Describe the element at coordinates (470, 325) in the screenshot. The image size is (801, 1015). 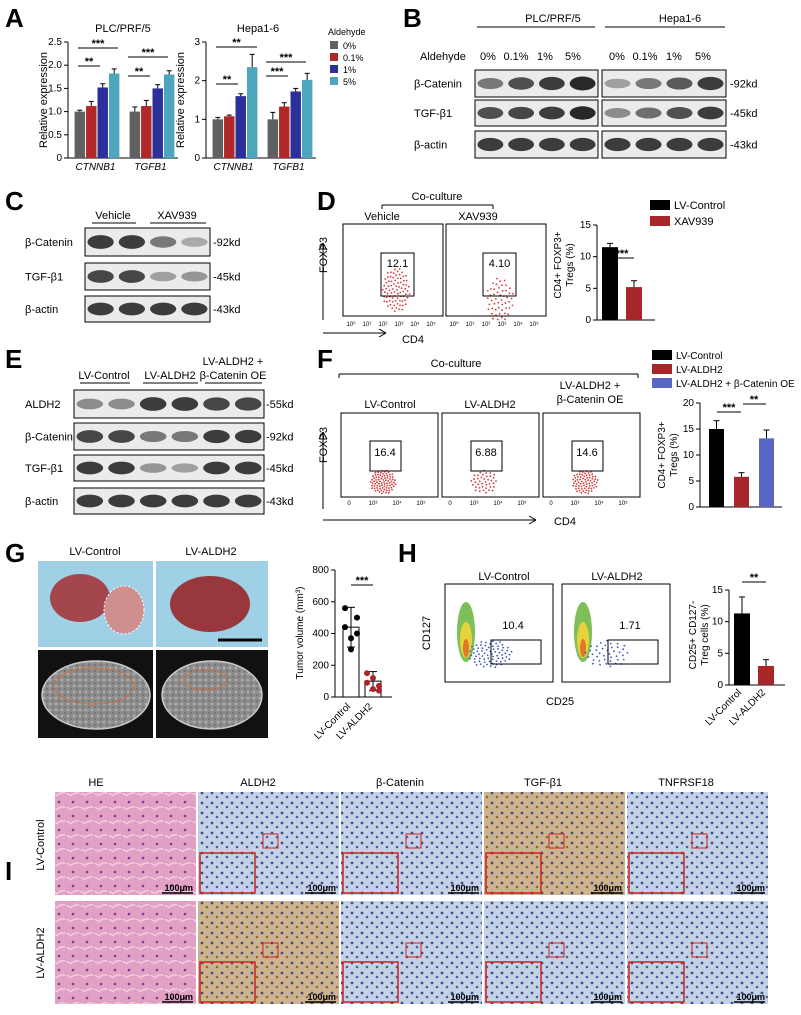
I see `x-tick-label: 10¹` at that location.